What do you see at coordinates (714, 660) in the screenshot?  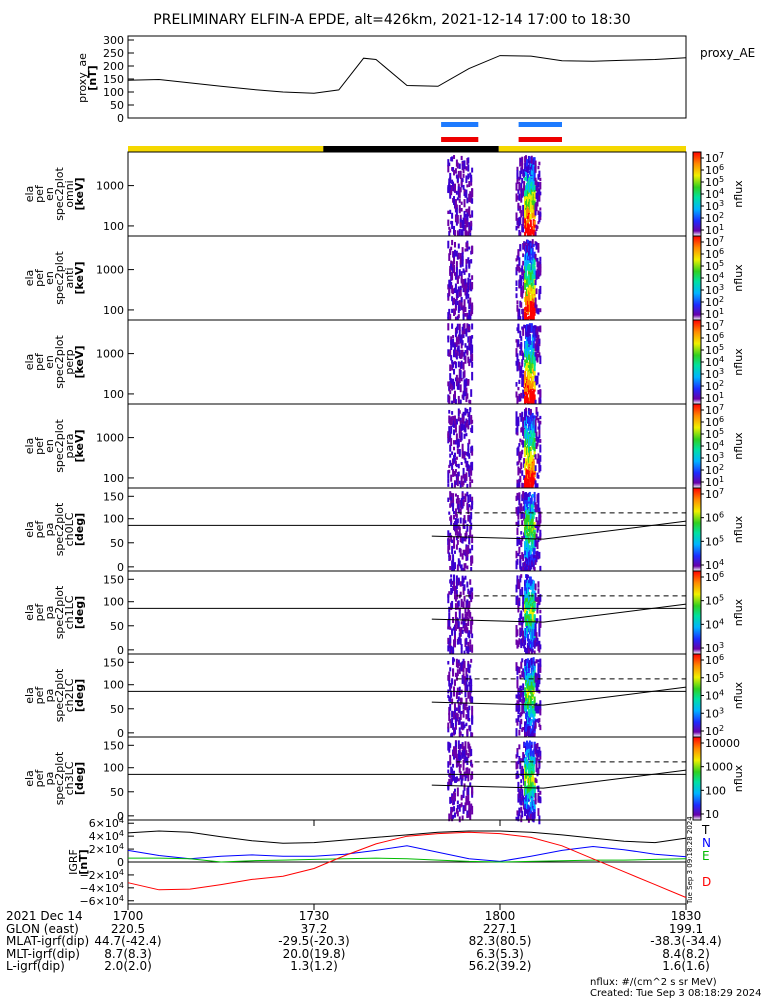 I see `colorbar-tick-label: 106` at bounding box center [714, 660].